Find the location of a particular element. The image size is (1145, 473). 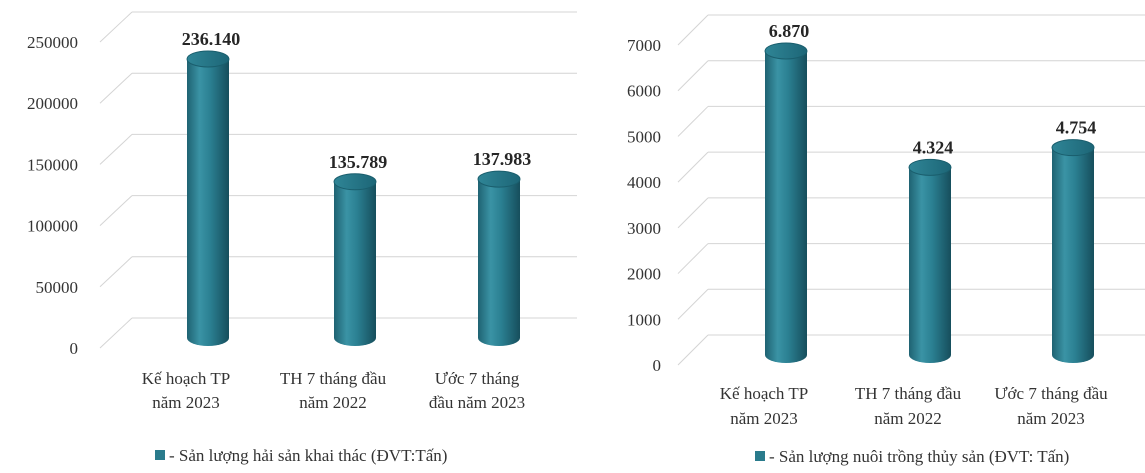

x-tick-label: đầu năm 2023 is located at coordinates (477, 402).